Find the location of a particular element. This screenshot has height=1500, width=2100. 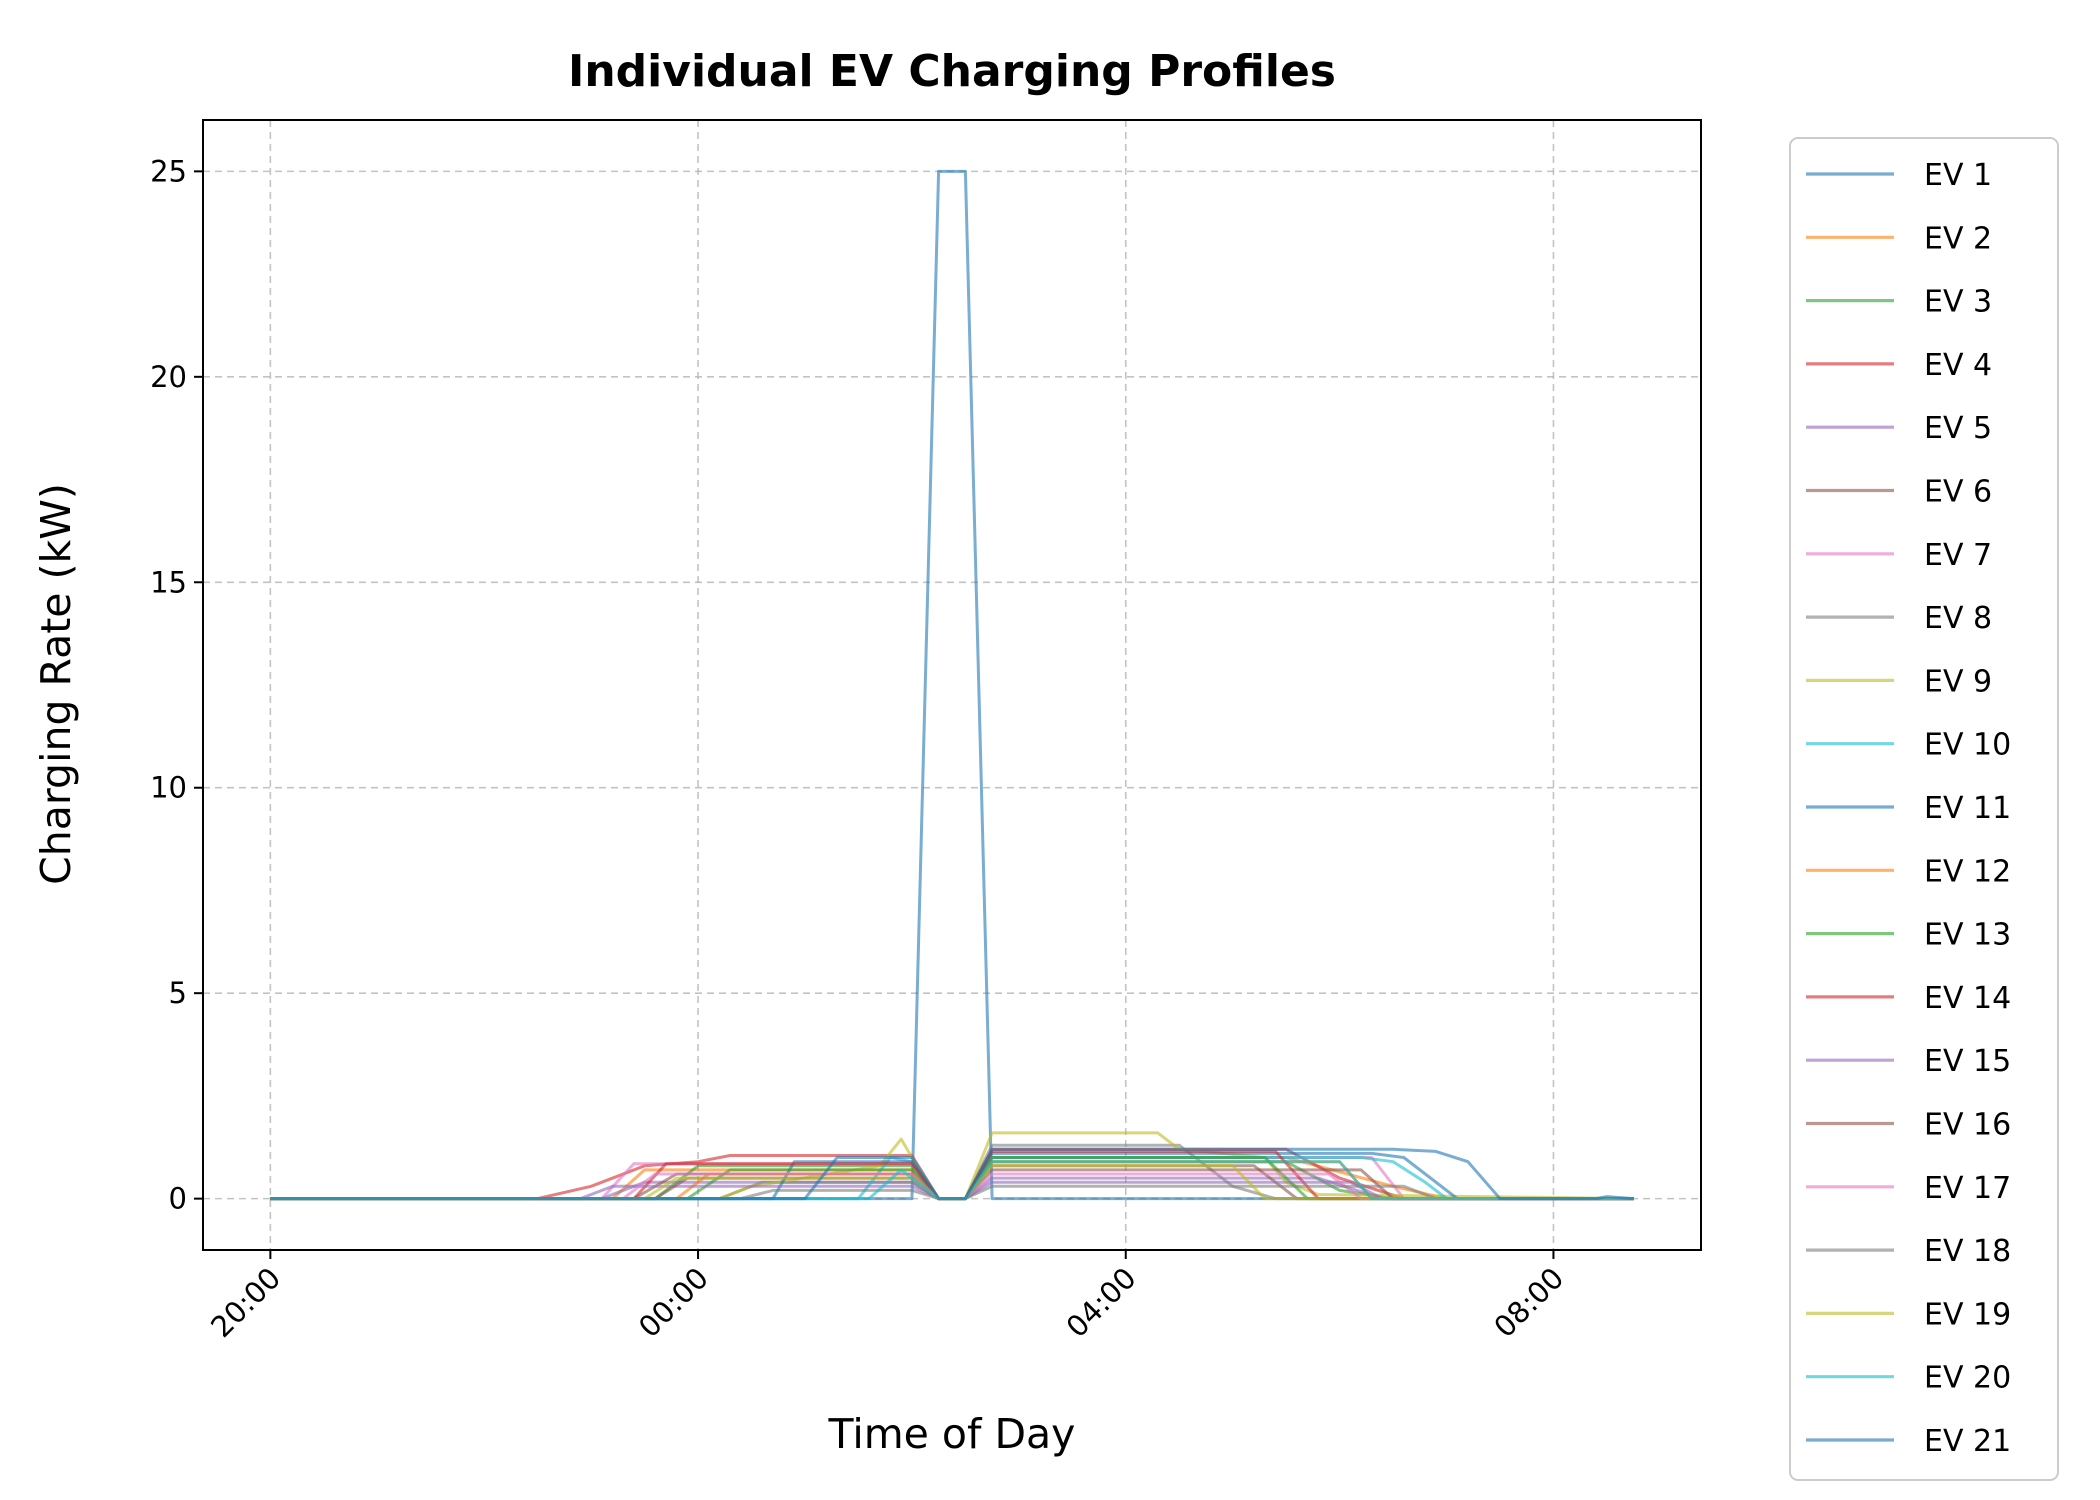

x-tick-label: 04:00 is located at coordinates (1101, 1302).